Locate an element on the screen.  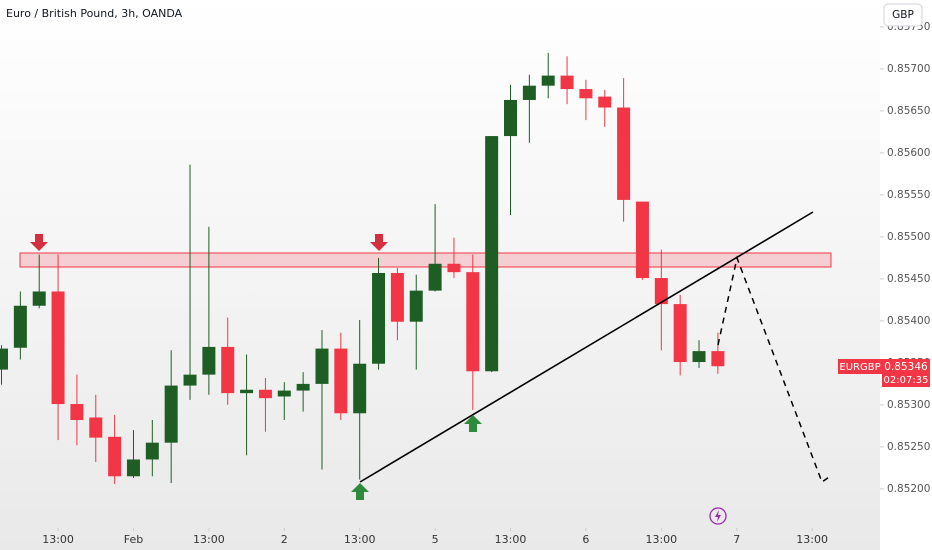
y-tick-label: 0.85400 is located at coordinates (908, 321).